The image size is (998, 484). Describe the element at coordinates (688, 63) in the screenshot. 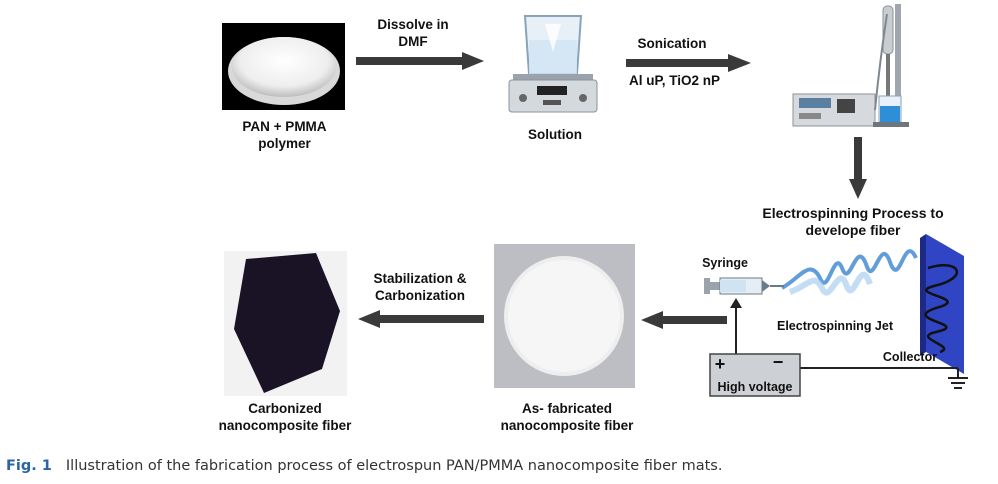

I see `arrow-sonication` at that location.